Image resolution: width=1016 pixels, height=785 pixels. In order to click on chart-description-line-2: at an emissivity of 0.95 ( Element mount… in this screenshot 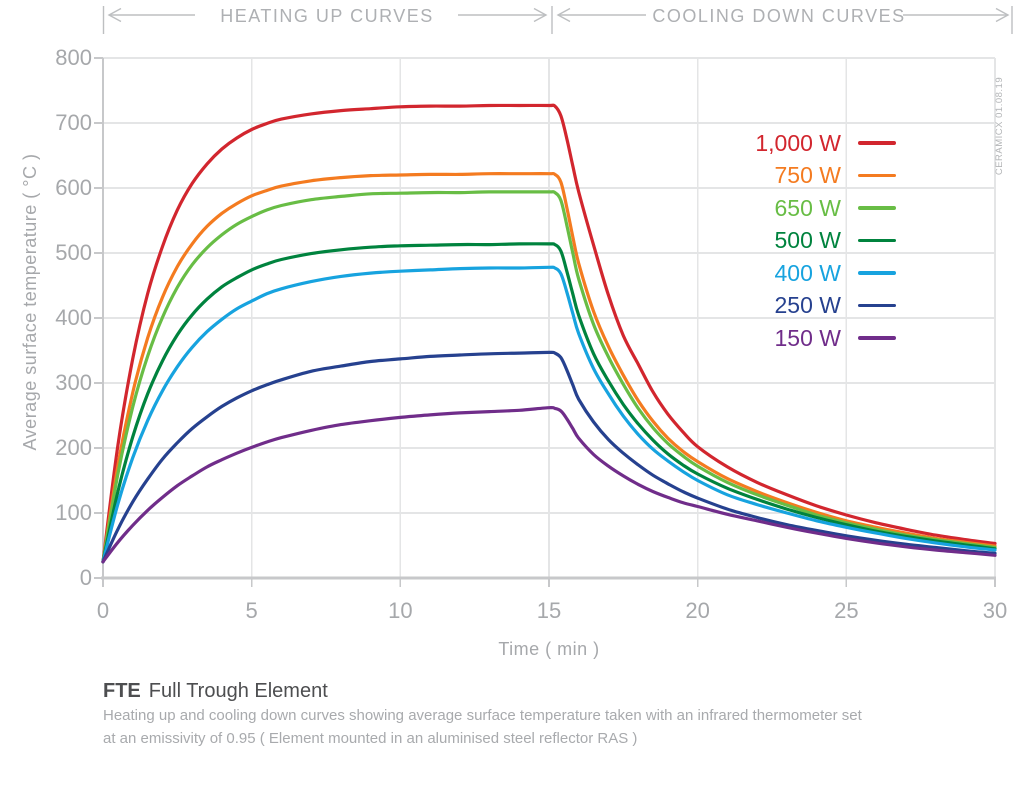, I will do `click(370, 738)`.